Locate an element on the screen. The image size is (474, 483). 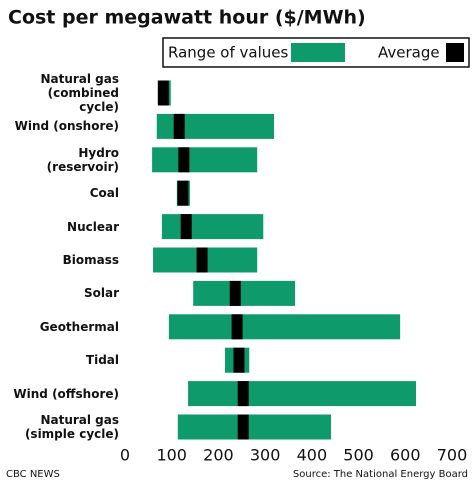
x-tick-label: 700 is located at coordinates (452, 455).